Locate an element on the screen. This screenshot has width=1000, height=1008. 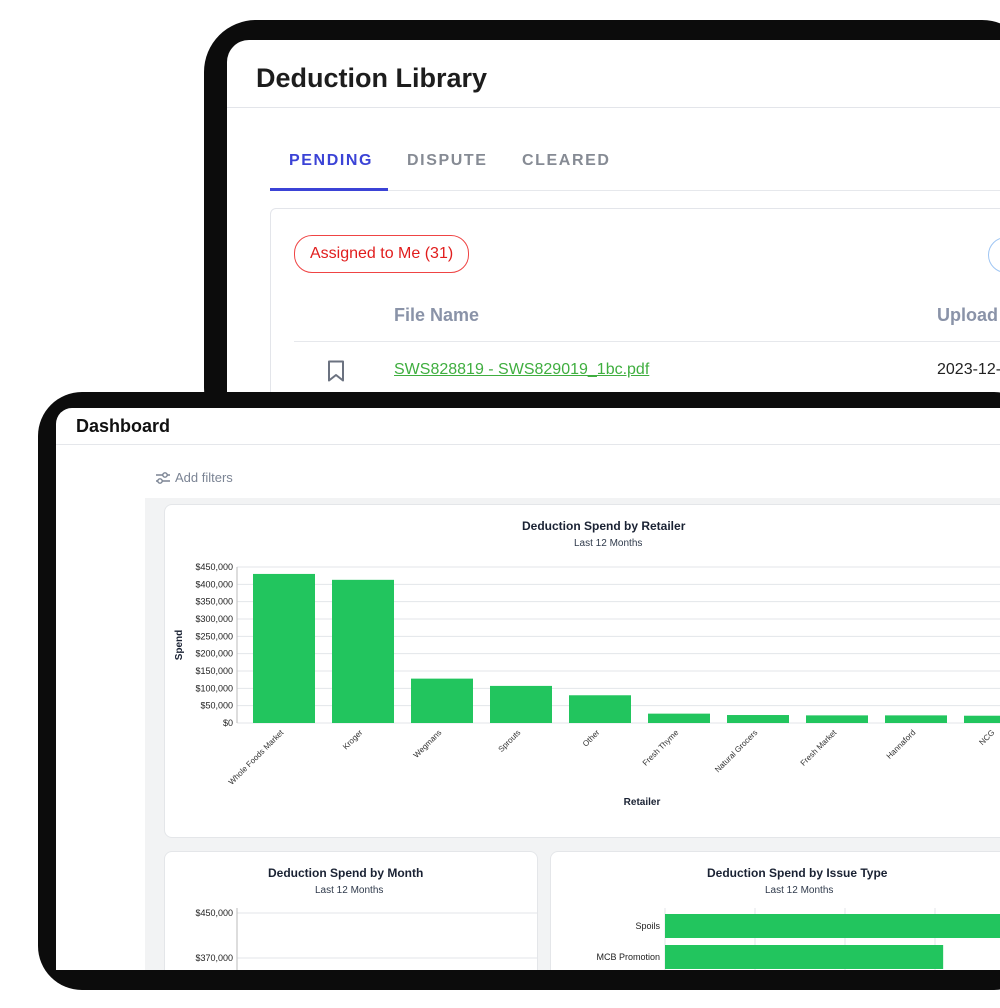
y-axis-label: Spend is located at coordinates (179, 645).